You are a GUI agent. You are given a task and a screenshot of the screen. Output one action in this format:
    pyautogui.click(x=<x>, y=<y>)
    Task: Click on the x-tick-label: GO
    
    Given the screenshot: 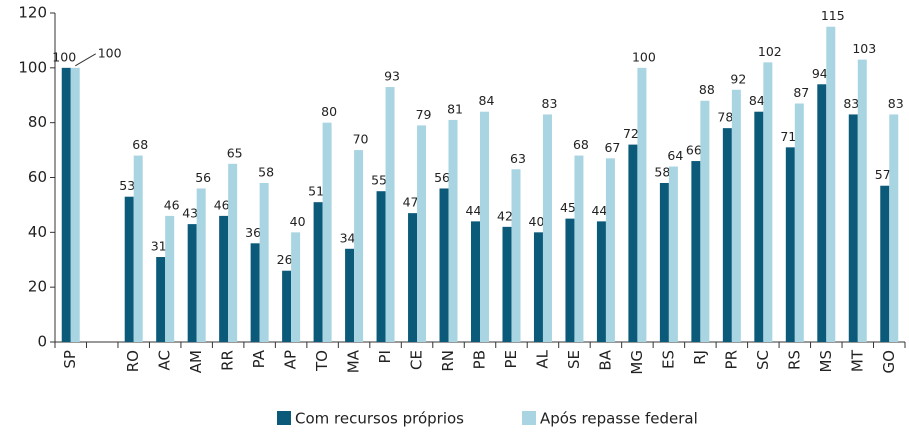 What is the action you would take?
    pyautogui.click(x=889, y=361)
    